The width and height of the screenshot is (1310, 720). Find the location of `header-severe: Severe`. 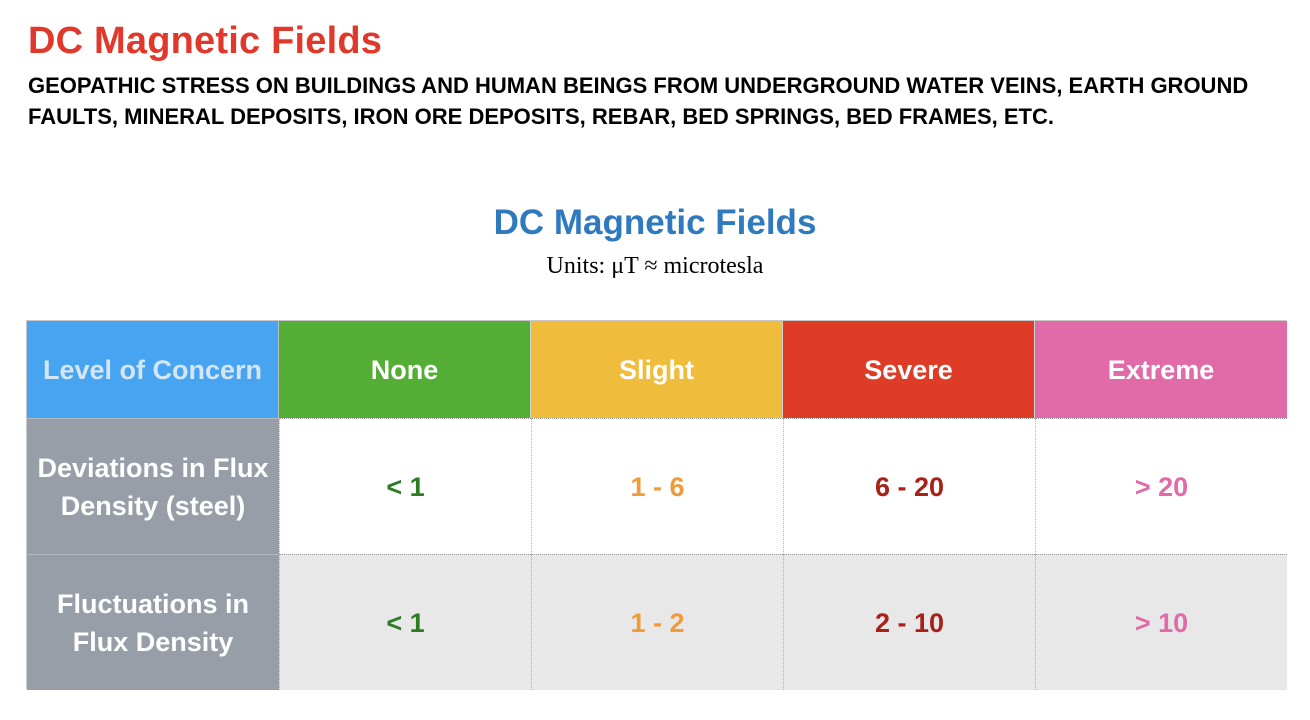

header-severe: Severe is located at coordinates (909, 369).